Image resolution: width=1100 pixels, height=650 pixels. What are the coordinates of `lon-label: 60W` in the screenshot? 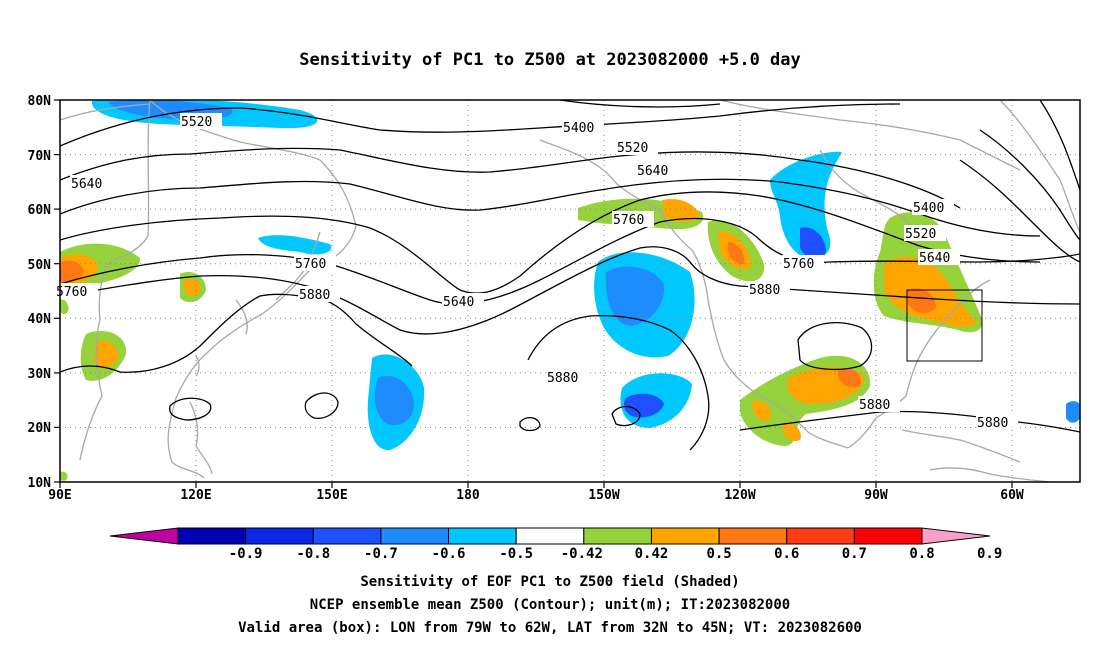 It's located at (1012, 495).